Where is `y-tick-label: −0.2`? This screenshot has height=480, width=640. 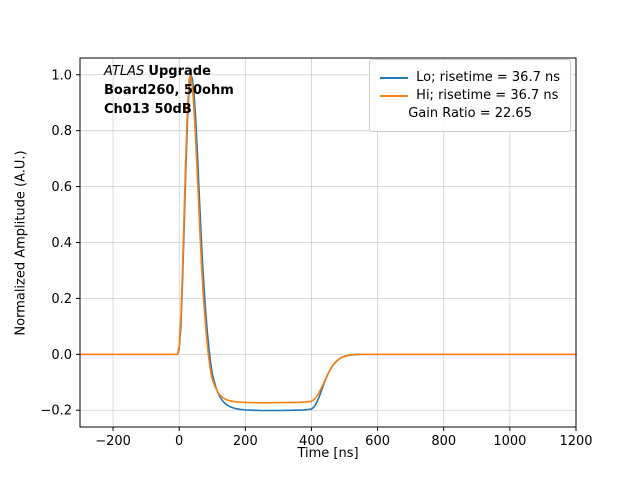 y-tick-label: −0.2 is located at coordinates (56, 411).